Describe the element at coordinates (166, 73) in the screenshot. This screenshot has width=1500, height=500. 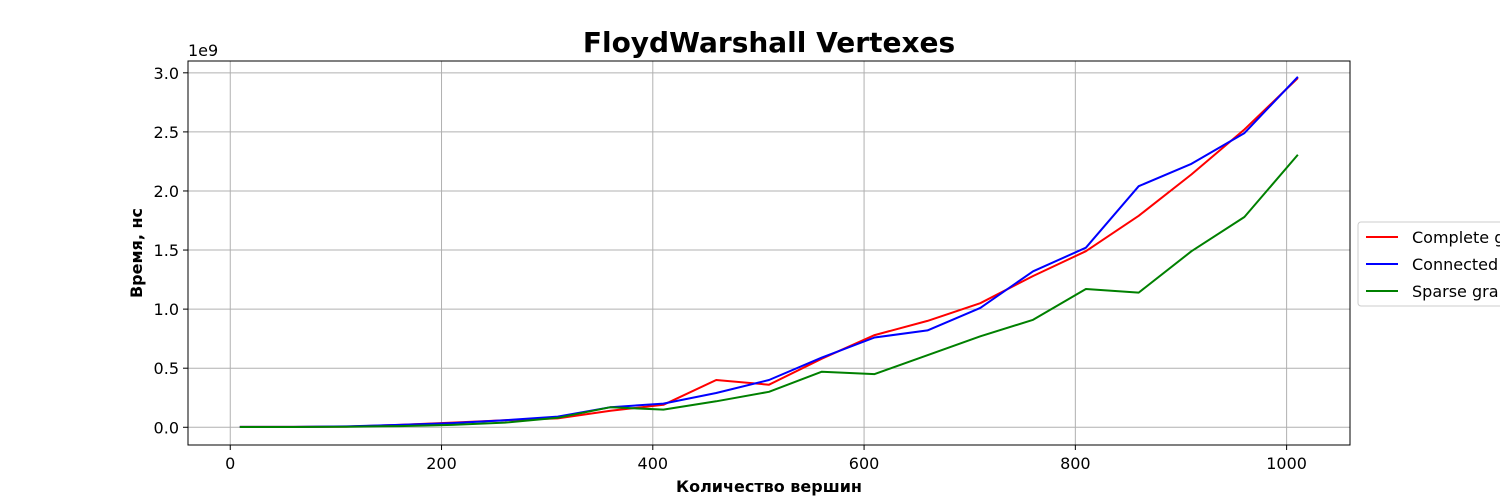
I see `y-tick-label: 3.0` at that location.